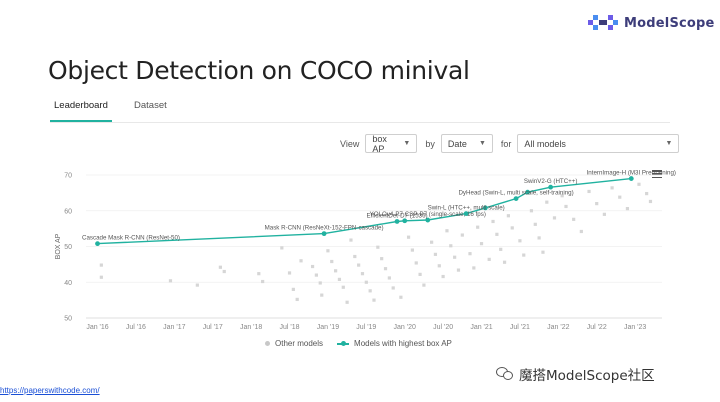 The height and width of the screenshot is (402, 720). I want to click on point-label: YOLOv4-P7 CSP-P7 (single-scale, 16 fps), so click(428, 214).